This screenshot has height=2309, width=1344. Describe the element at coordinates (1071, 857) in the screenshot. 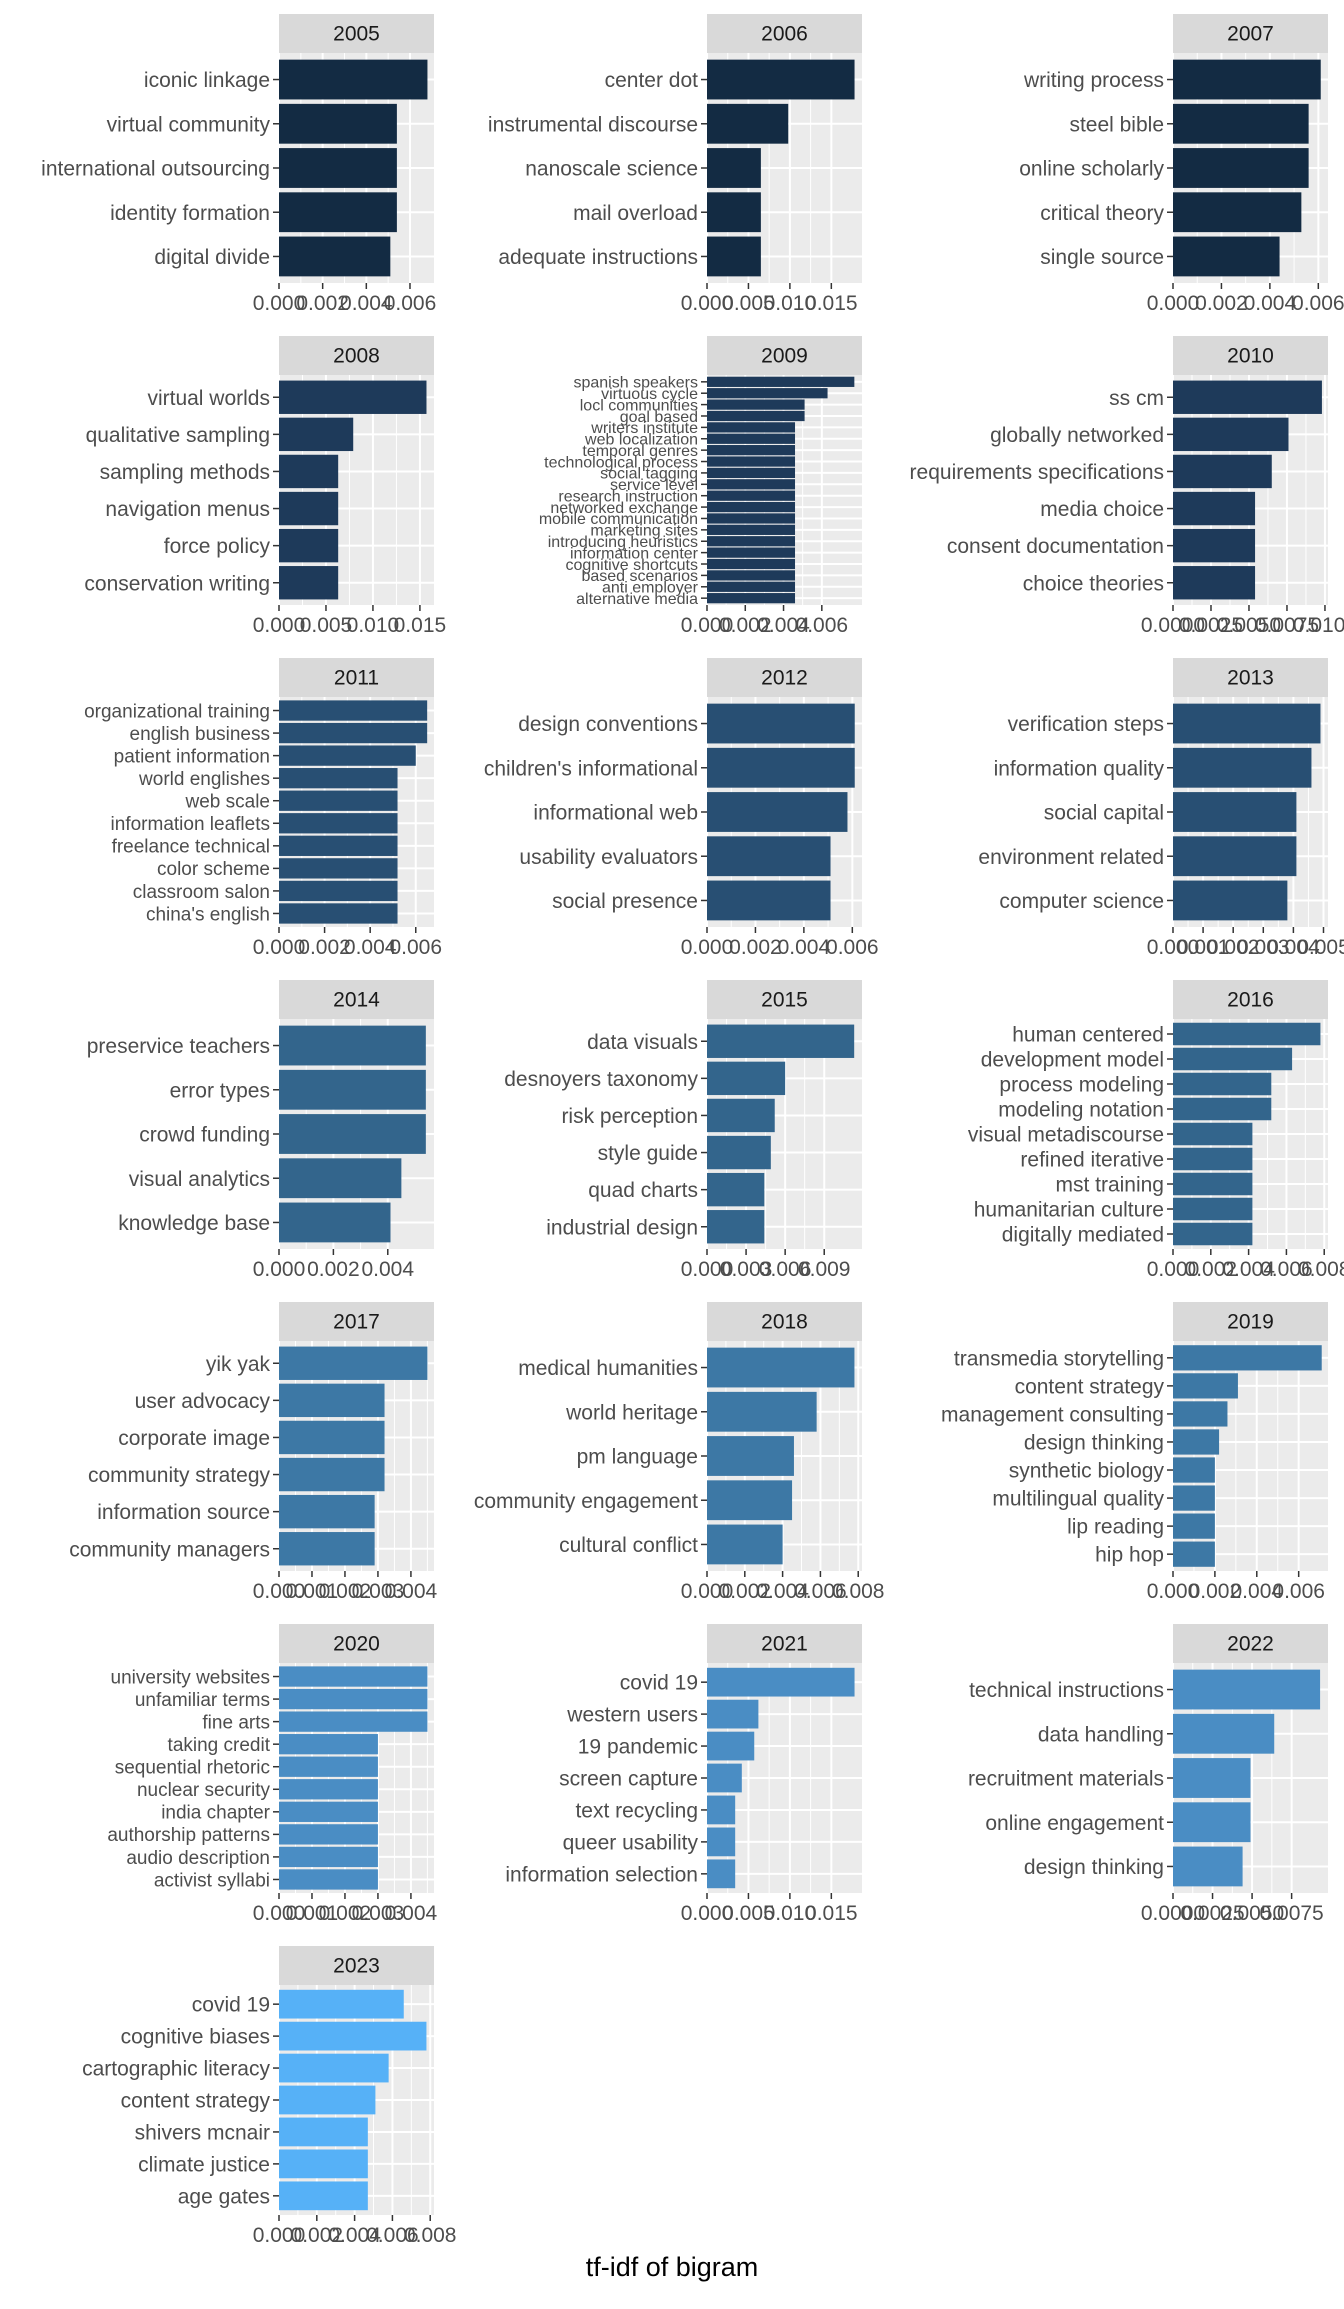

I see `category-label: environment related` at that location.